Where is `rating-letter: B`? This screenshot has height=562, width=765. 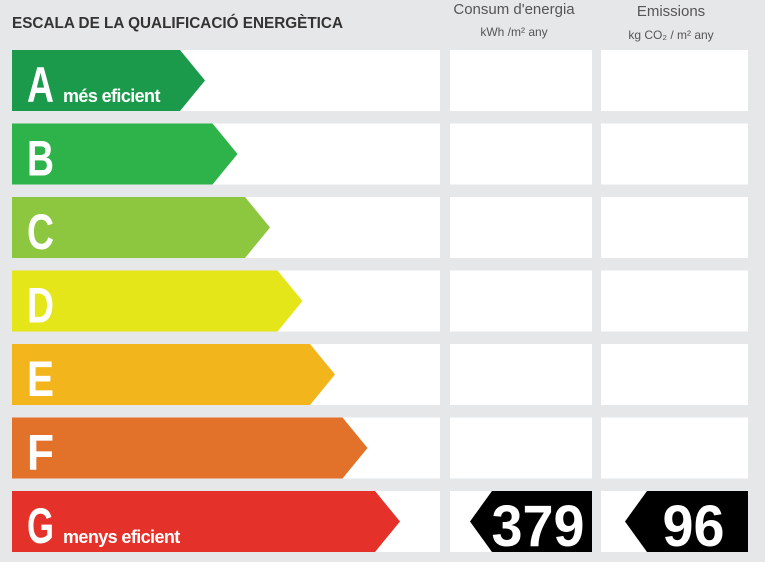 rating-letter: B is located at coordinates (40, 159).